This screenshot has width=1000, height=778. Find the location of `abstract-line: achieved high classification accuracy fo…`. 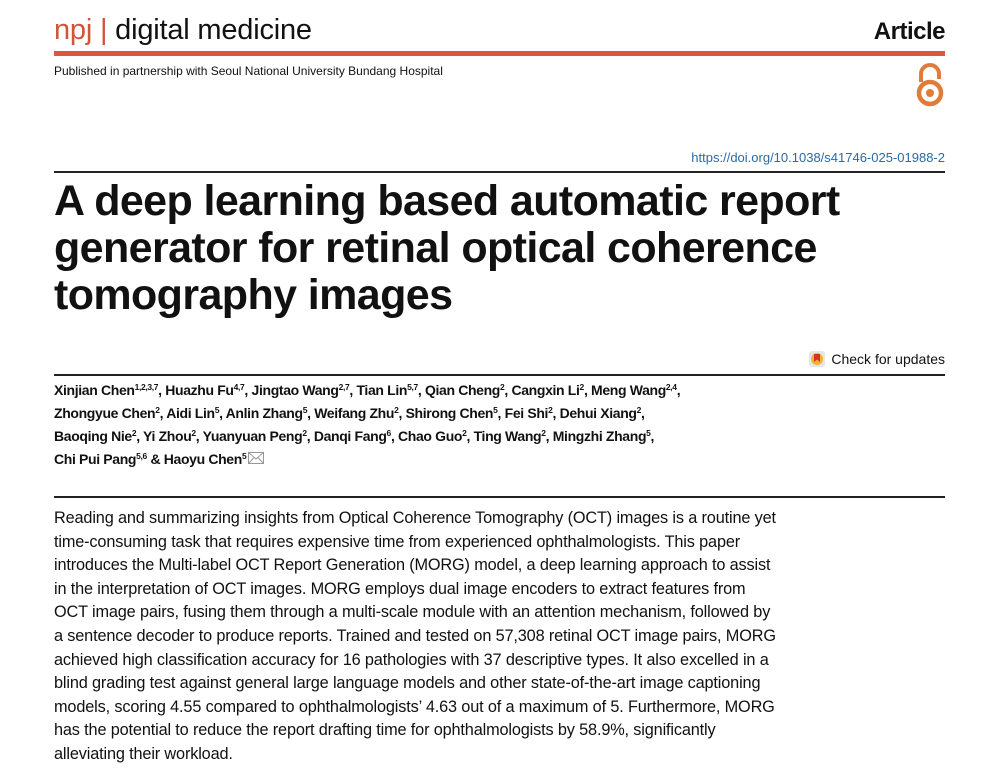

abstract-line: achieved high classification accuracy fo… is located at coordinates (411, 659).